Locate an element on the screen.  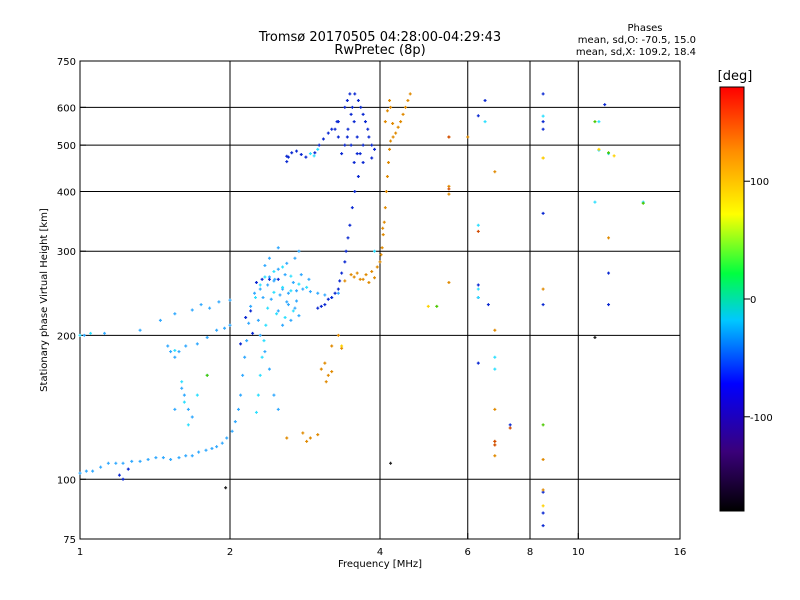
phase-info-title: Phases is located at coordinates (644, 28).